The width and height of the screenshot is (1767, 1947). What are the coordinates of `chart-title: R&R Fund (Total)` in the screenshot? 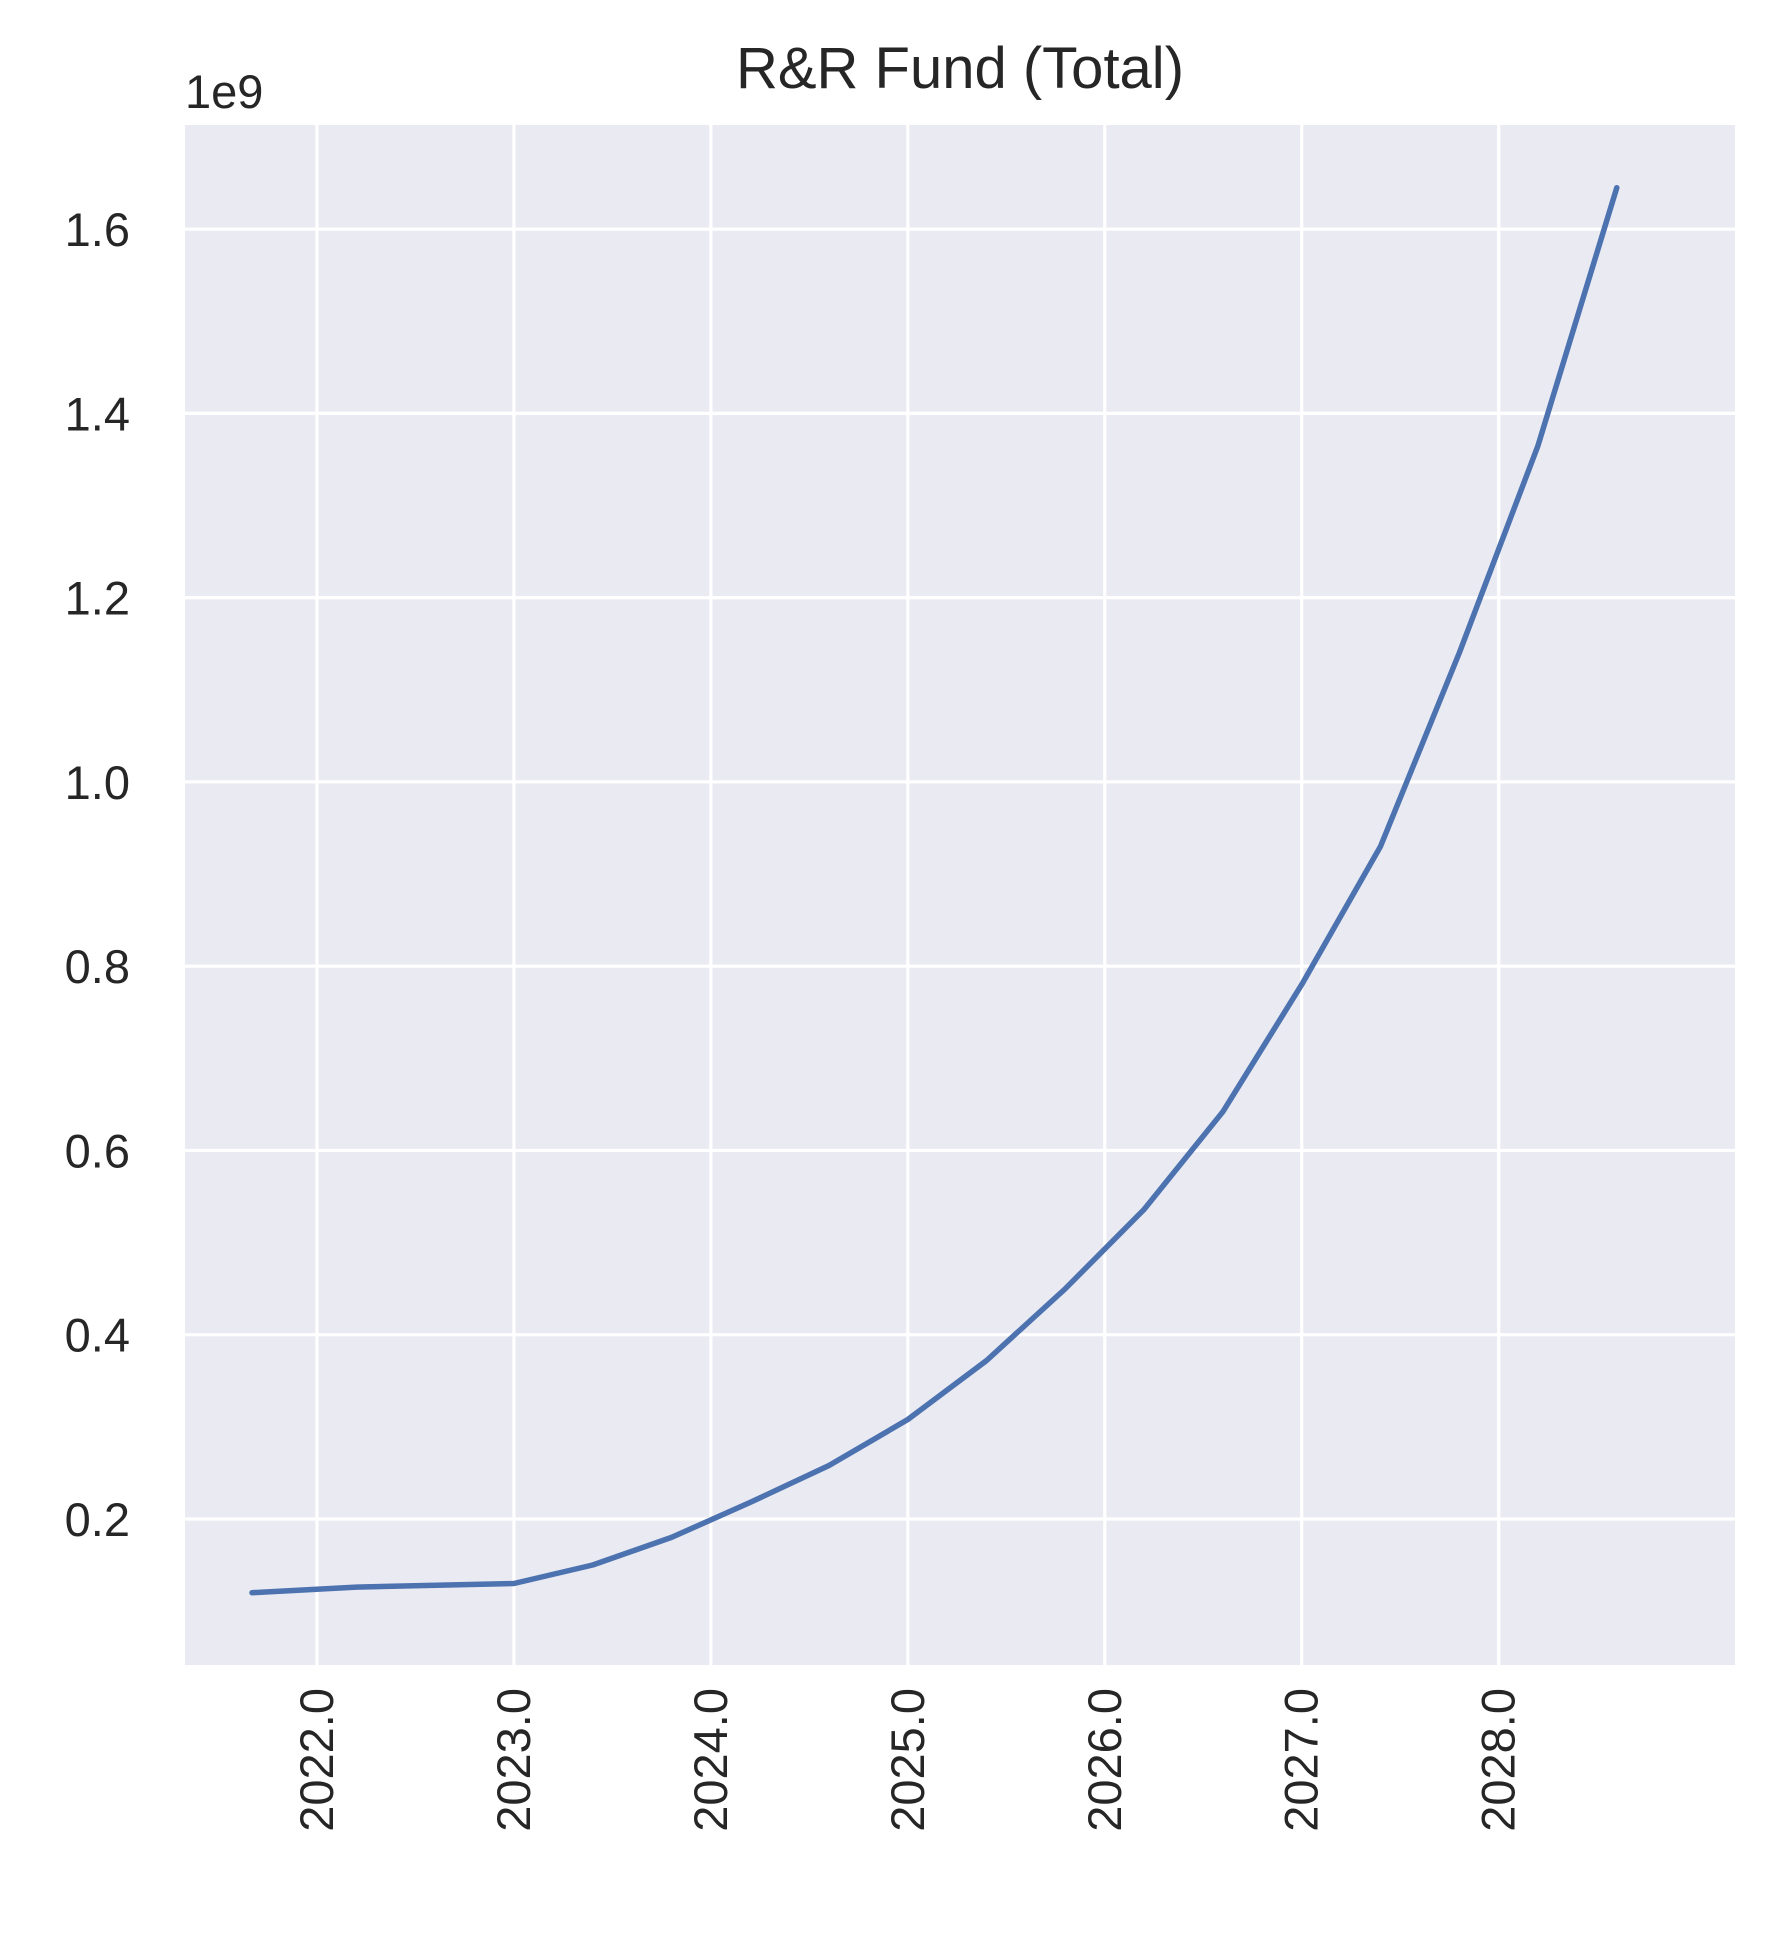 It's located at (960, 68).